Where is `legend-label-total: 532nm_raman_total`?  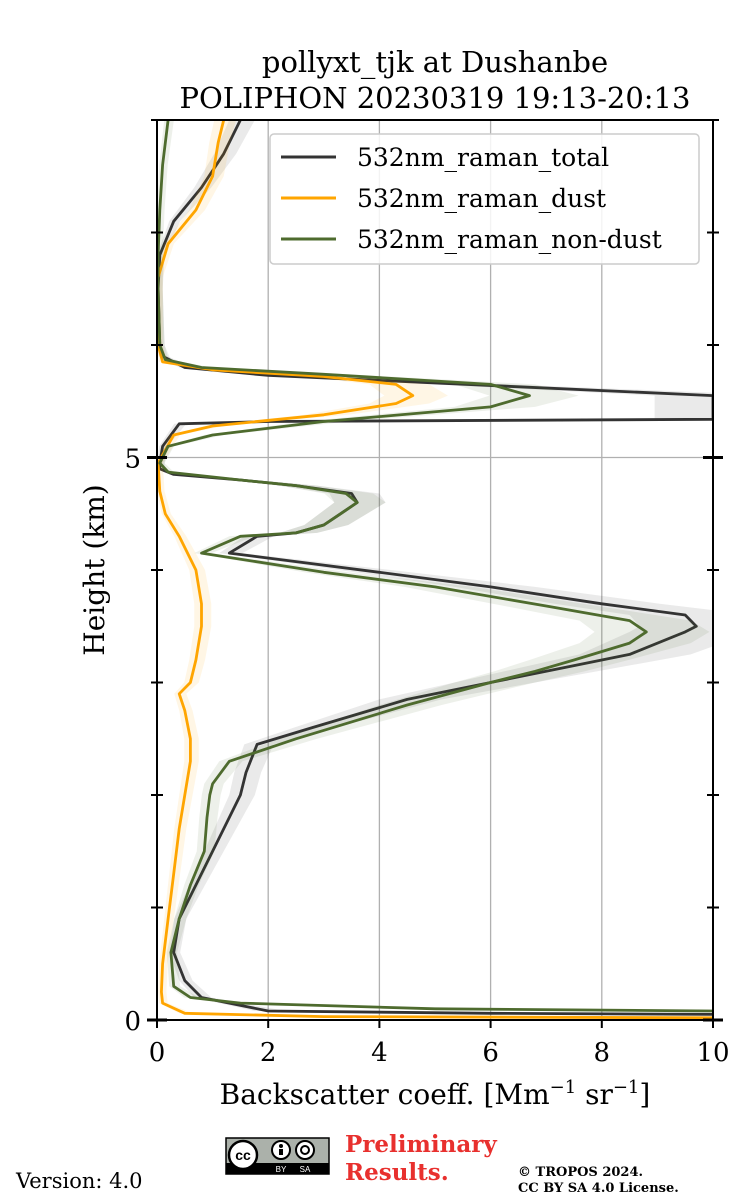
legend-label-total: 532nm_raman_total is located at coordinates (483, 157).